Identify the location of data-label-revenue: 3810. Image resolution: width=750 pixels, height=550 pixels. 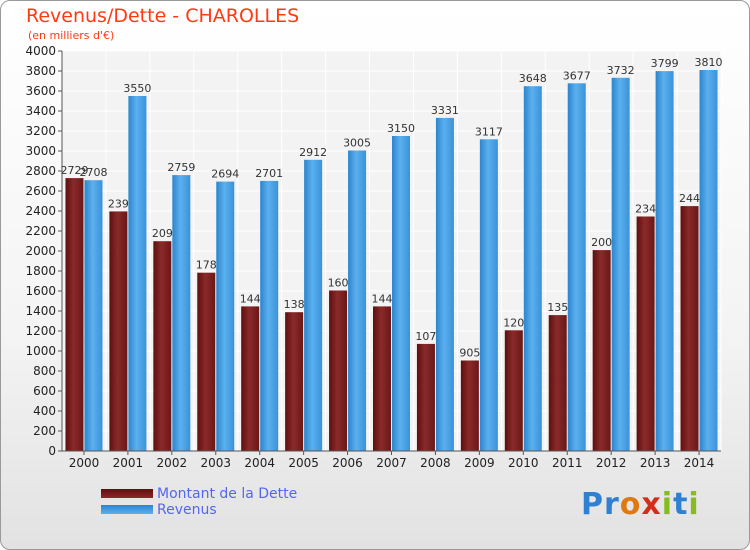
(709, 62).